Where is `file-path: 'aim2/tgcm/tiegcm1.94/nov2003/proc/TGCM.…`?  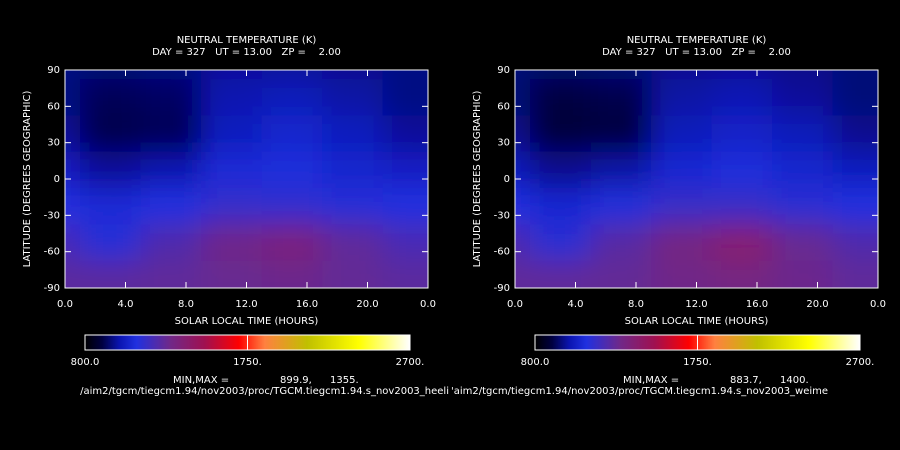 file-path: 'aim2/tgcm/tiegcm1.94/nov2003/proc/TGCM.… is located at coordinates (639, 391).